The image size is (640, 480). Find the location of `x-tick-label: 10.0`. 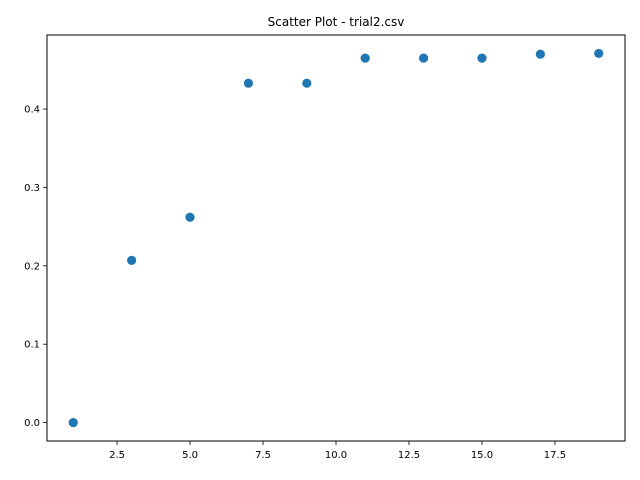

x-tick-label: 10.0 is located at coordinates (336, 455).